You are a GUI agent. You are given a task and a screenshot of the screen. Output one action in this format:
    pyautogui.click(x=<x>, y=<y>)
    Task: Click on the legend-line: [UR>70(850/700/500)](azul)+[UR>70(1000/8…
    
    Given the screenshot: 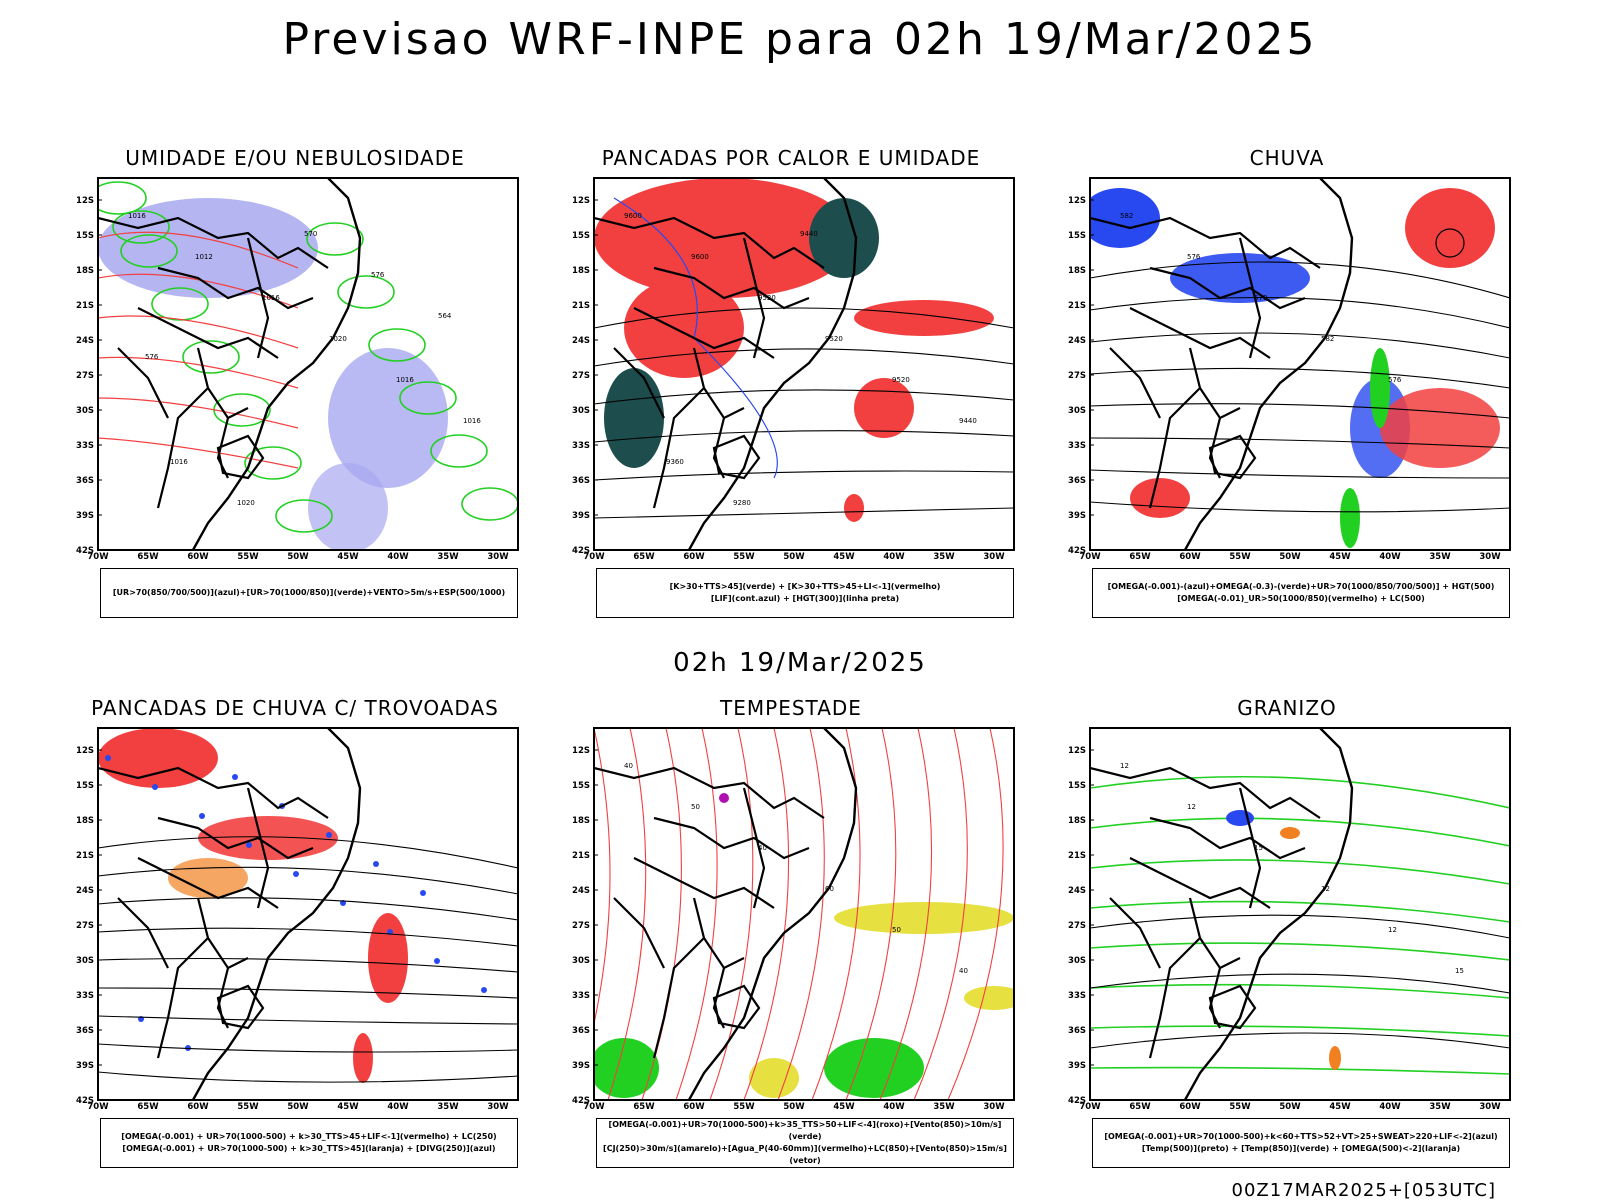 What is the action you would take?
    pyautogui.click(x=309, y=592)
    